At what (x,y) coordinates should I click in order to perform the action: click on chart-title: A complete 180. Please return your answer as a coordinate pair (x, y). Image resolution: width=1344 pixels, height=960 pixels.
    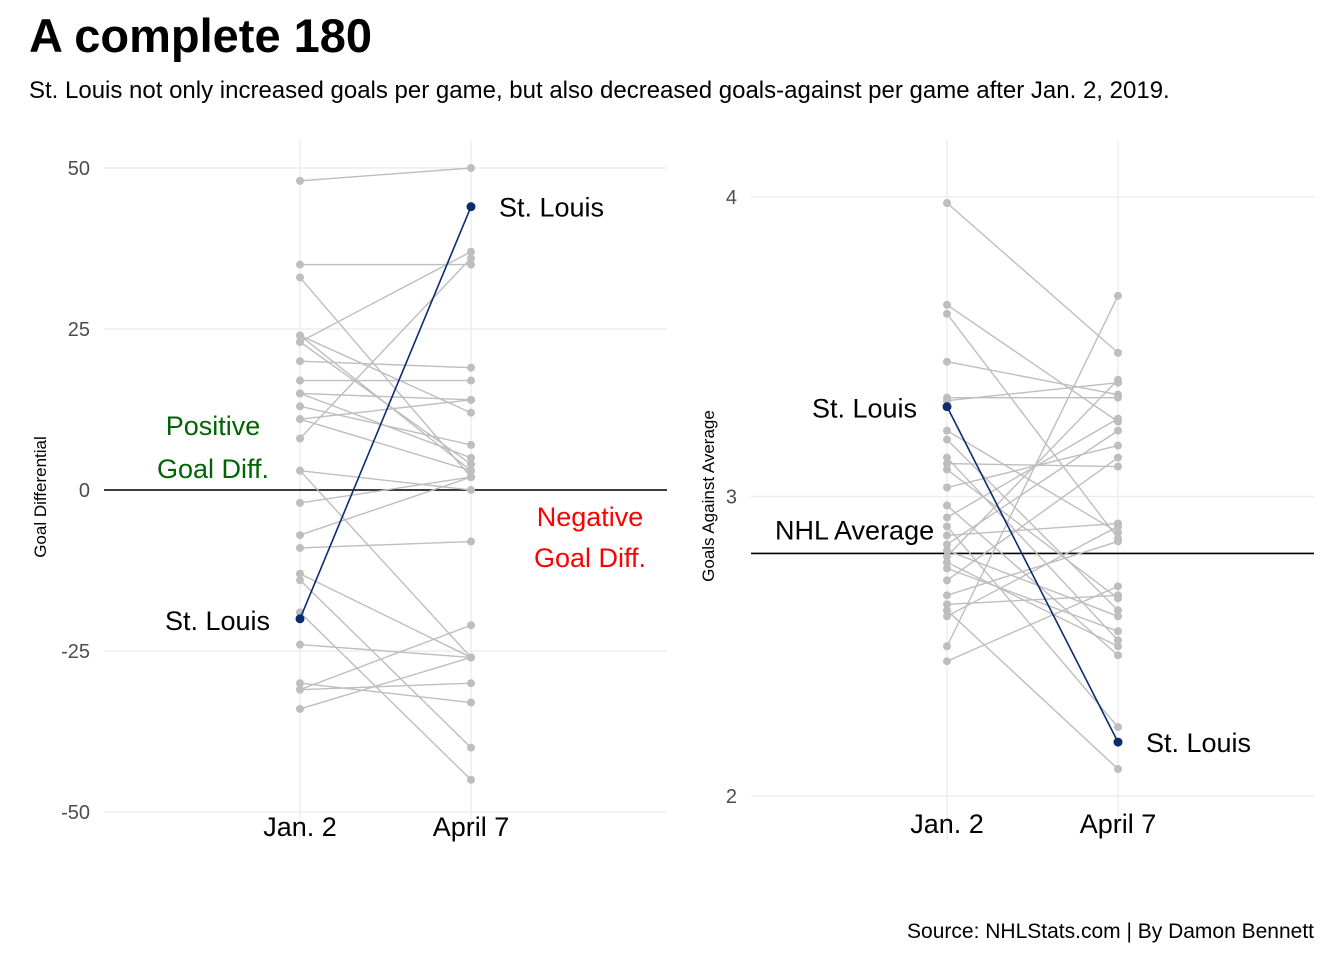
    Looking at the image, I should click on (201, 35).